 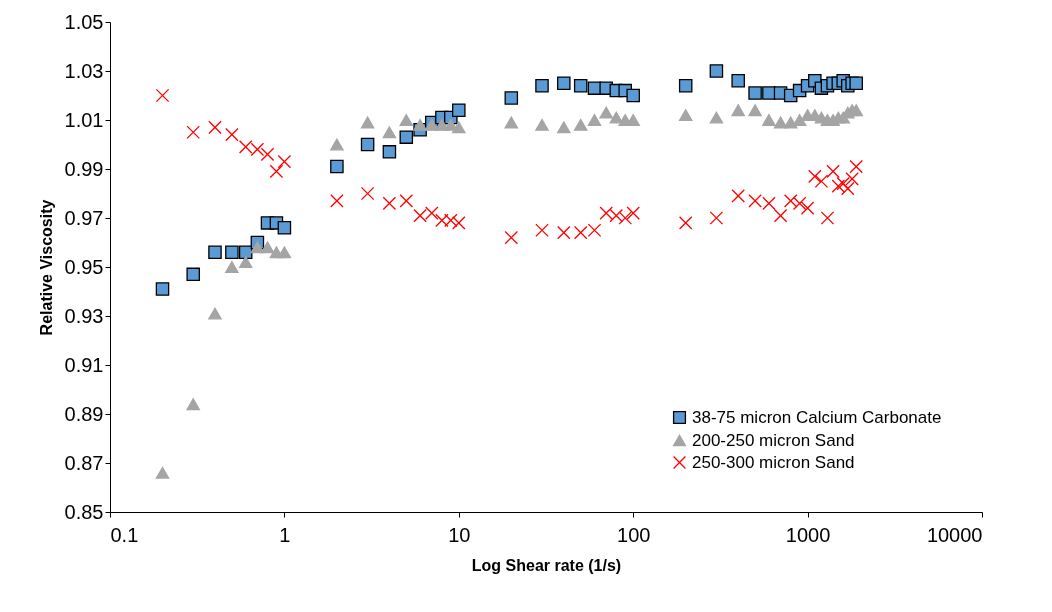 What do you see at coordinates (84, 119) in the screenshot?
I see `y-tick-label: 1.01` at bounding box center [84, 119].